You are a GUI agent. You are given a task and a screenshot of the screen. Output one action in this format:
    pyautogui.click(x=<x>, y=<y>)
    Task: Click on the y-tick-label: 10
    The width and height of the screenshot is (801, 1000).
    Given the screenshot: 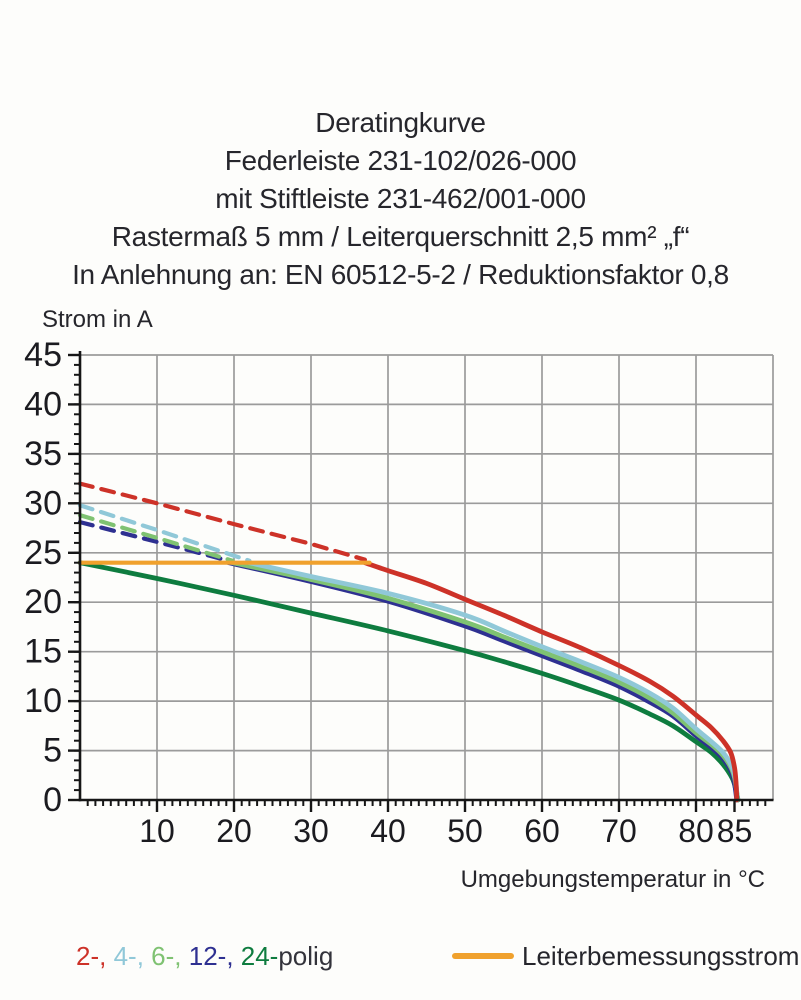 What is the action you would take?
    pyautogui.click(x=43, y=701)
    